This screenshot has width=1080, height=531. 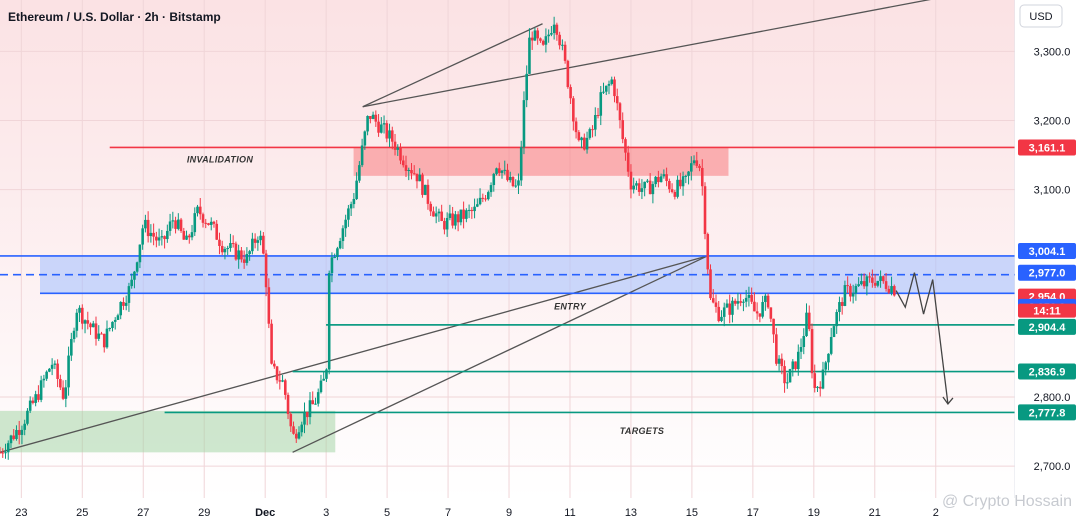 I want to click on x-tick-label: Dec, so click(x=265, y=513).